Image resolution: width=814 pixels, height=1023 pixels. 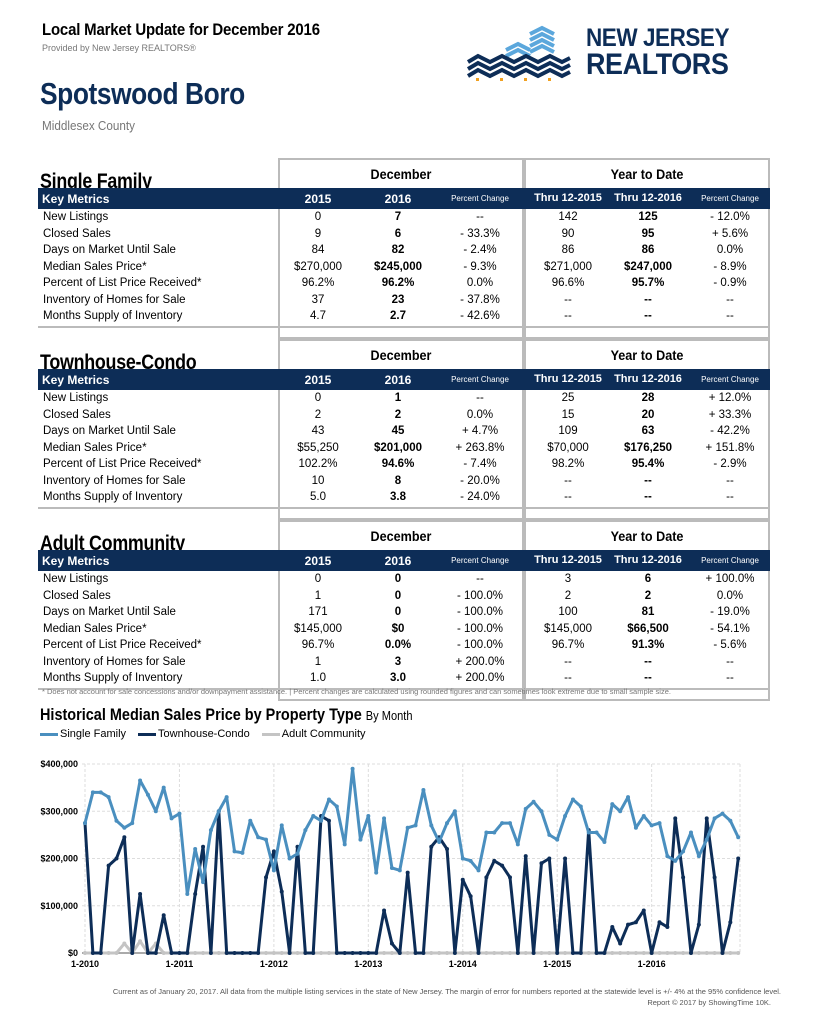 I want to click on metric-value: + 5.6%, so click(x=730, y=233).